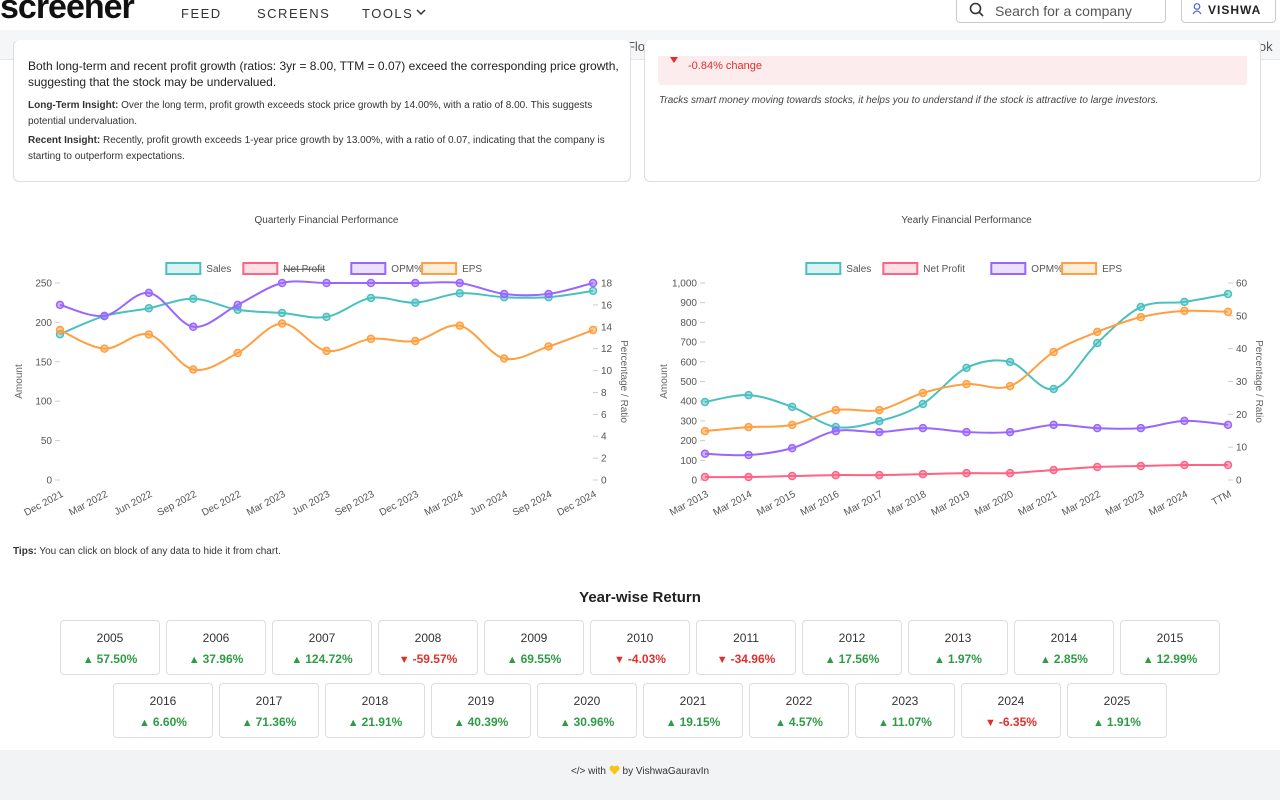 This screenshot has height=800, width=1280. Describe the element at coordinates (43, 284) in the screenshot. I see `y-tick-label: 250` at that location.